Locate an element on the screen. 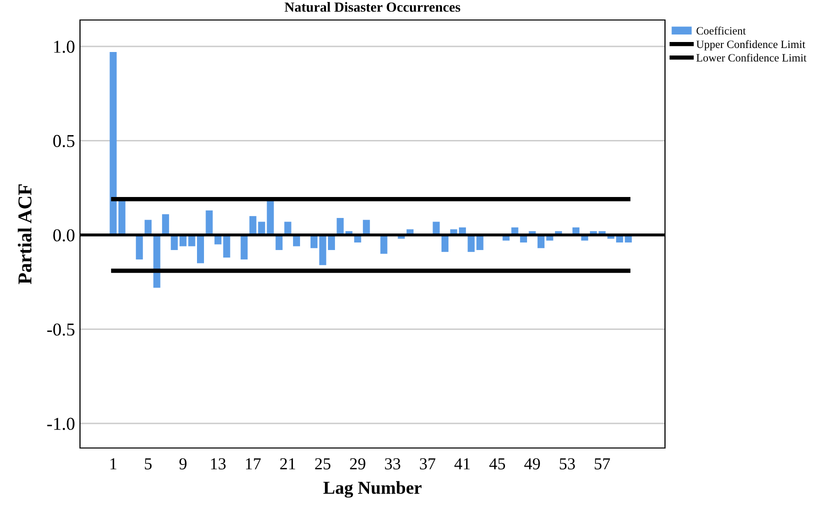 Image resolution: width=828 pixels, height=508 pixels. x-axis-title: Lag Number is located at coordinates (372, 489).